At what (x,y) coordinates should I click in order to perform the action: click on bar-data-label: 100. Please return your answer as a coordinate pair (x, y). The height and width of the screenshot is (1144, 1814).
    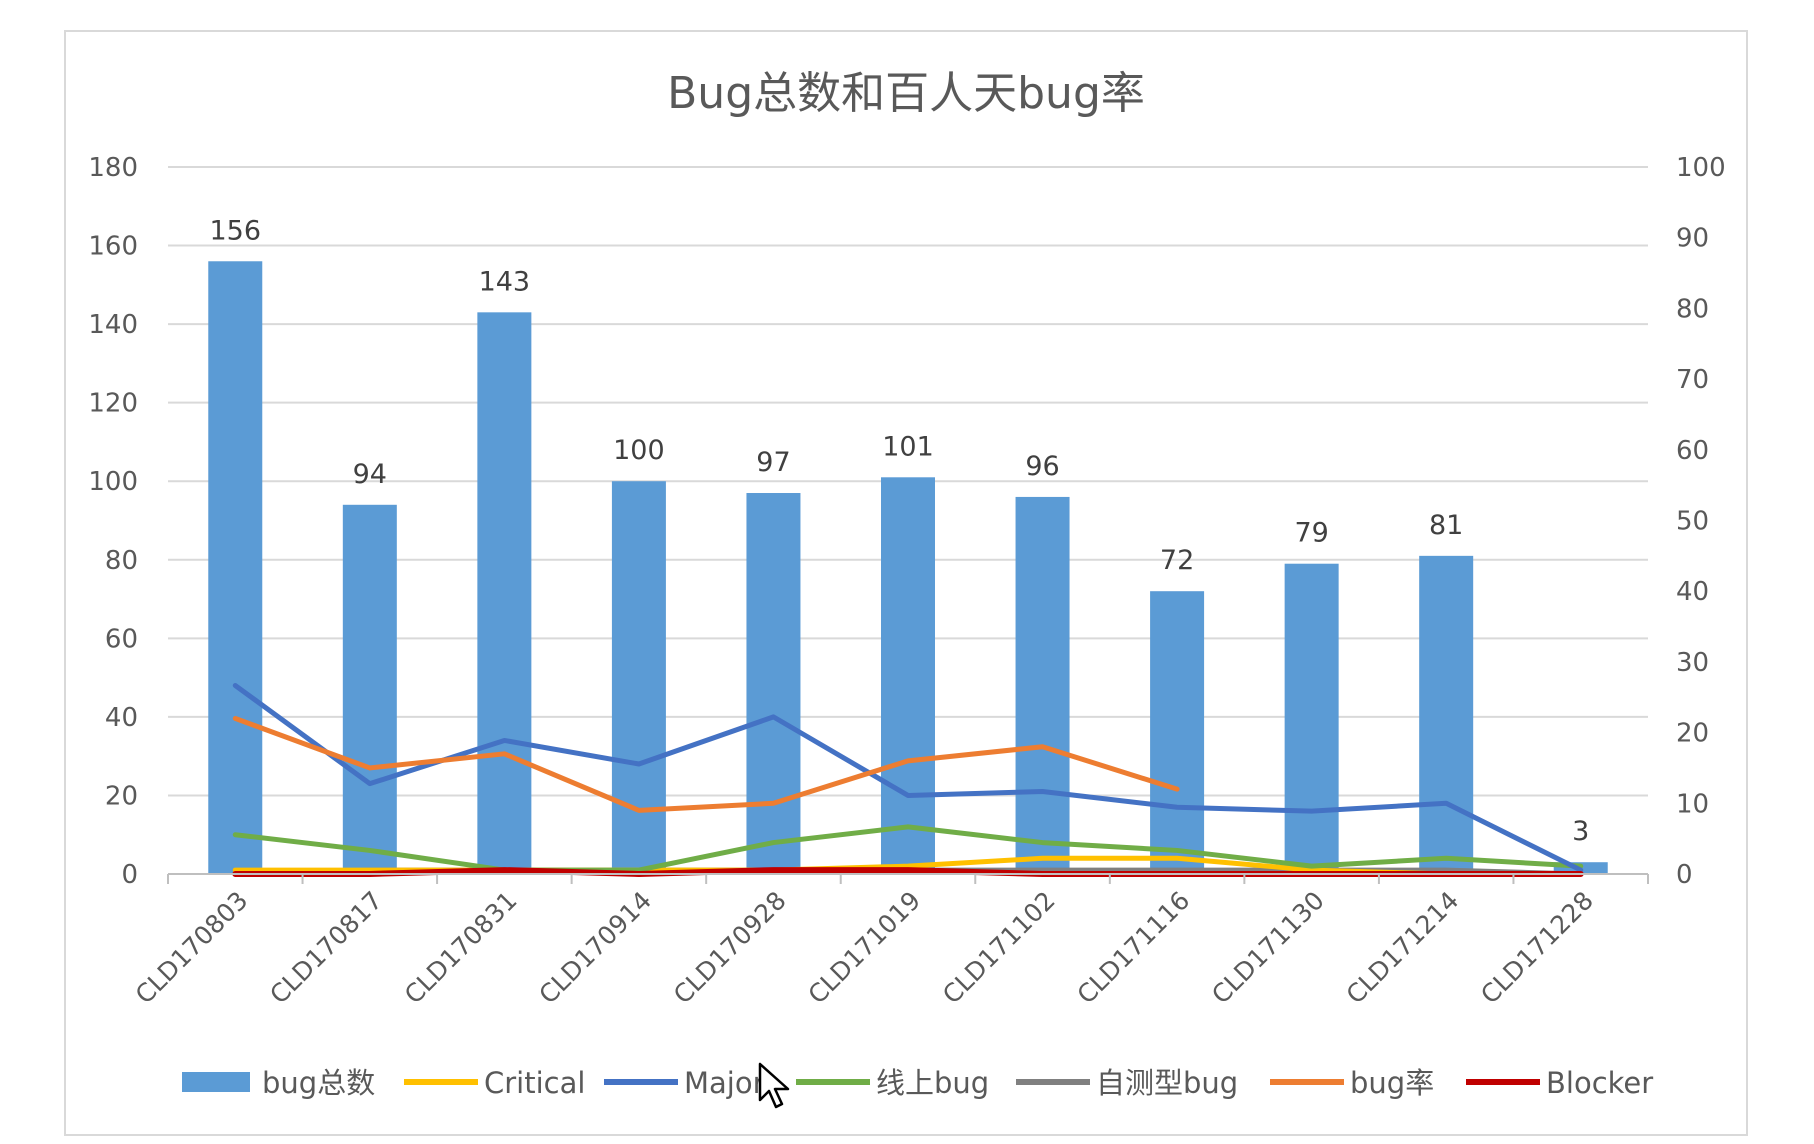
    Looking at the image, I should click on (639, 450).